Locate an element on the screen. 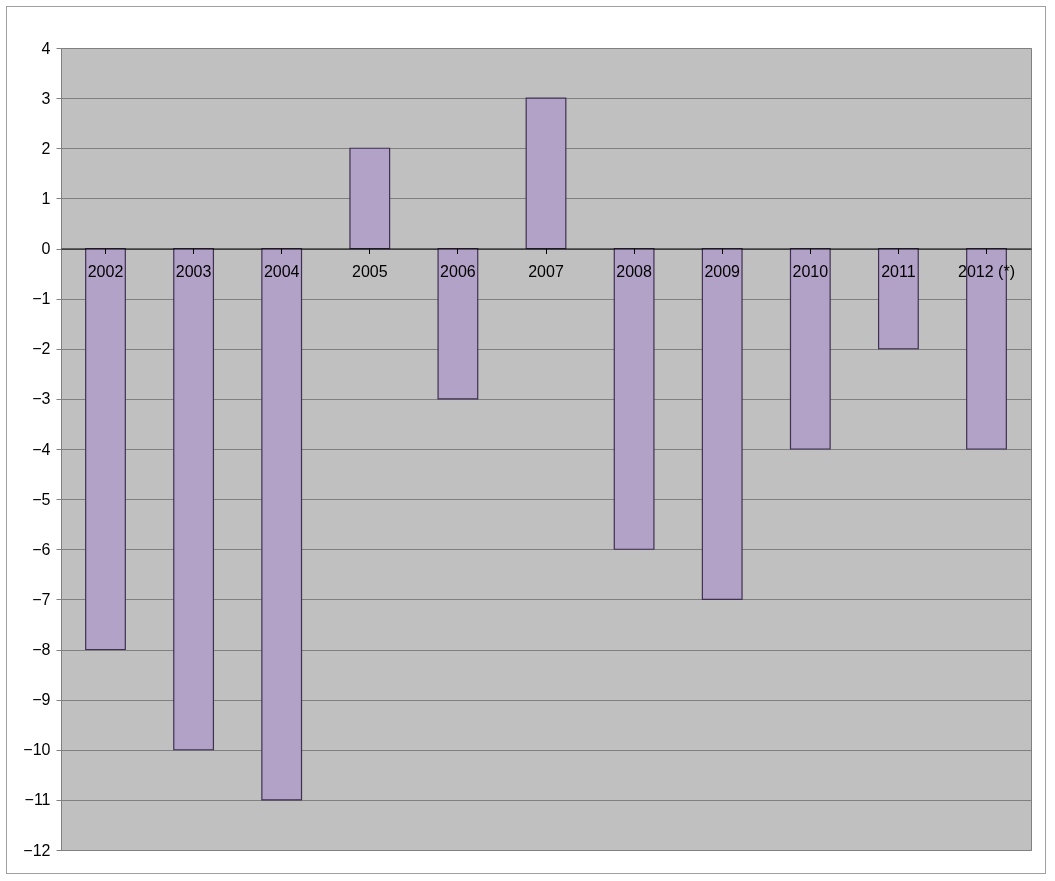 This screenshot has width=1055, height=881. y-tick-label: −7 is located at coordinates (41, 599).